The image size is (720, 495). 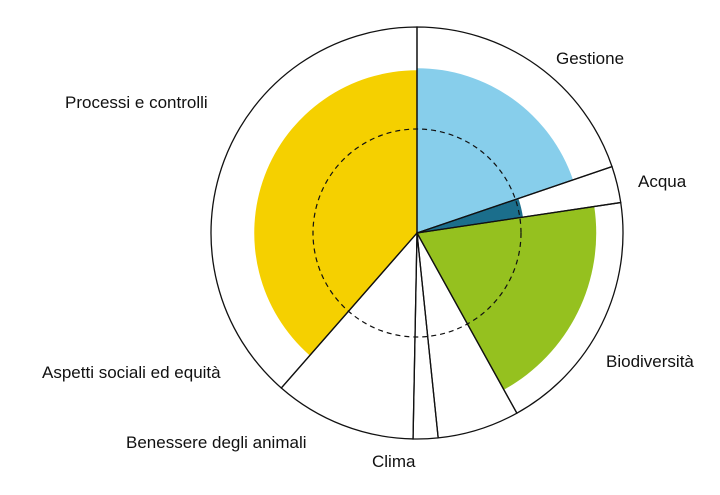 I want to click on reference-circle, so click(x=417, y=233).